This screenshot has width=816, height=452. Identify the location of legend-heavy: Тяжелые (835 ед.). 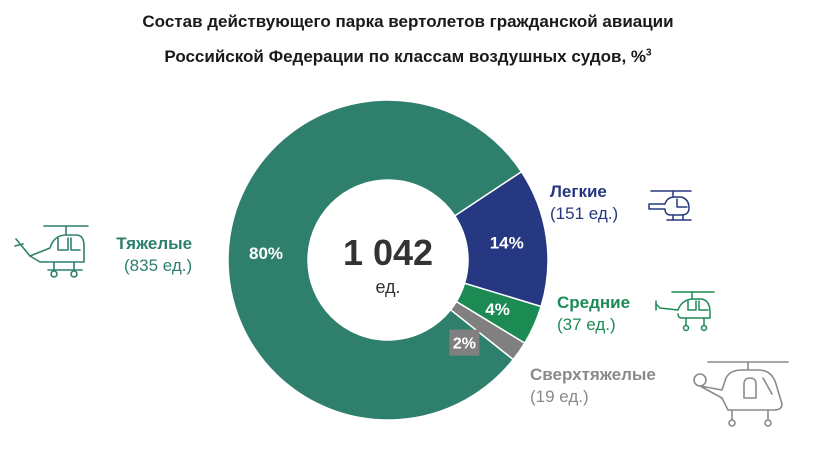
(151, 255).